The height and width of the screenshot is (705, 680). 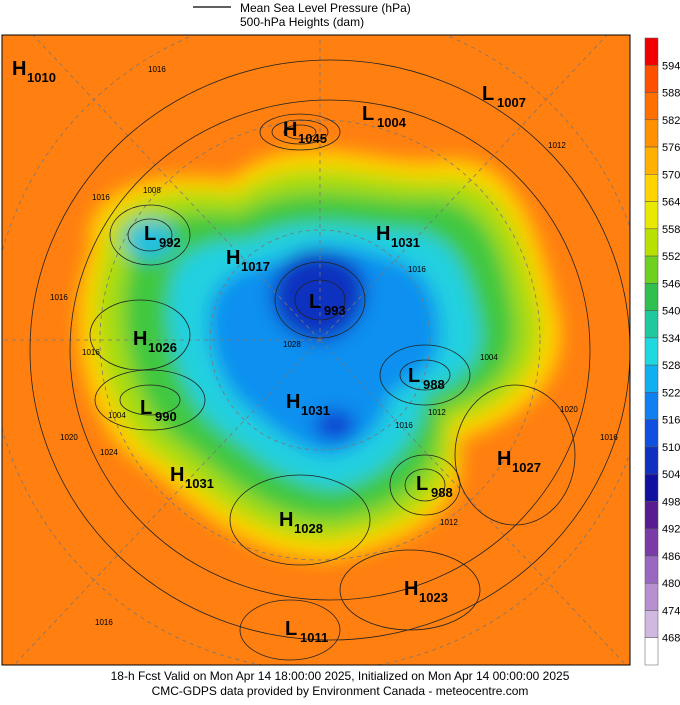 What do you see at coordinates (511, 102) in the screenshot?
I see `center-value: 1007` at bounding box center [511, 102].